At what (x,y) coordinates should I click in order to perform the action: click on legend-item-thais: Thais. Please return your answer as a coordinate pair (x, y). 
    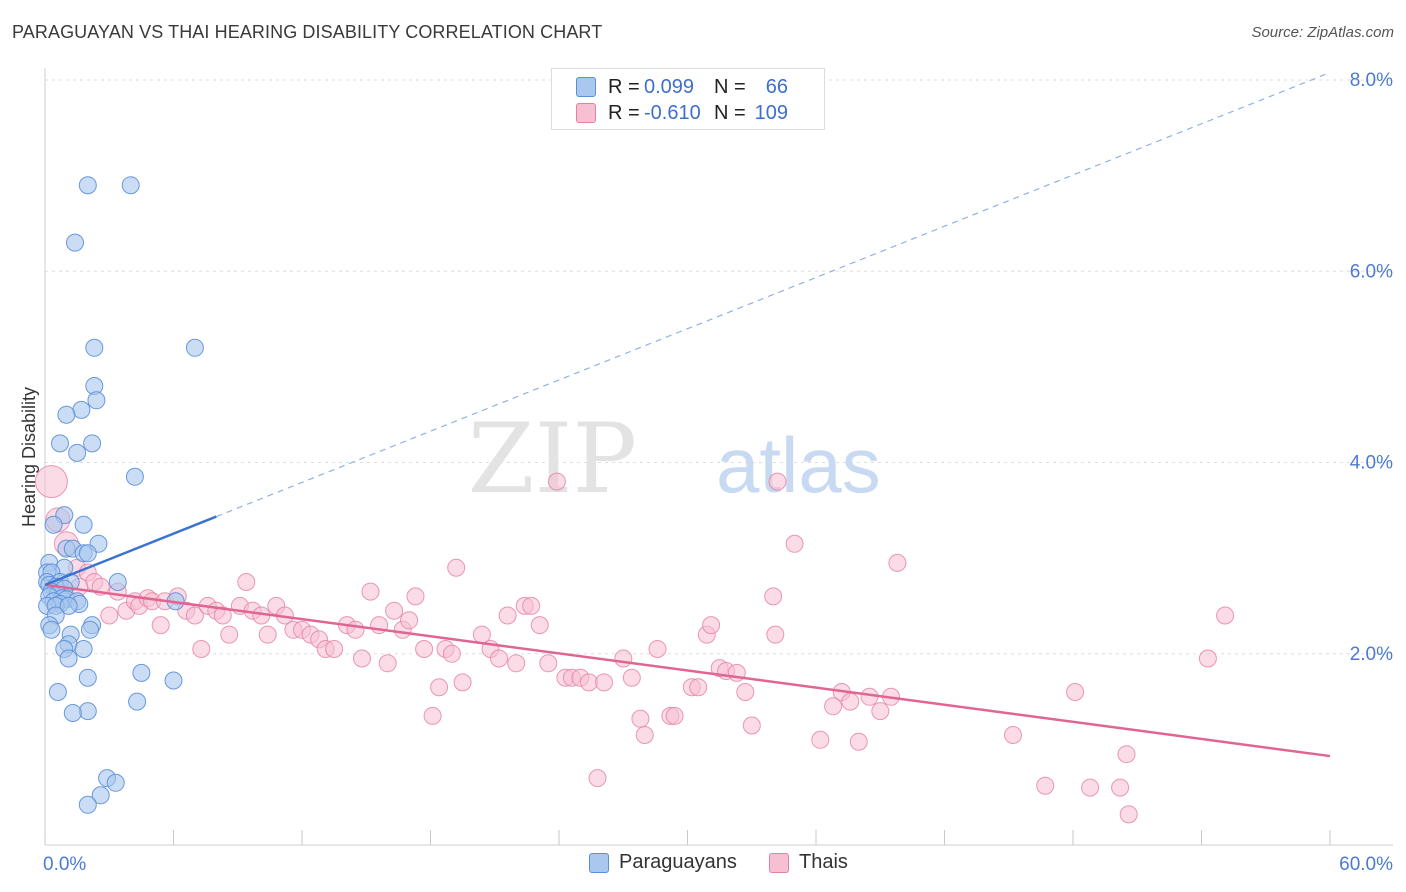
    Looking at the image, I should click on (808, 862).